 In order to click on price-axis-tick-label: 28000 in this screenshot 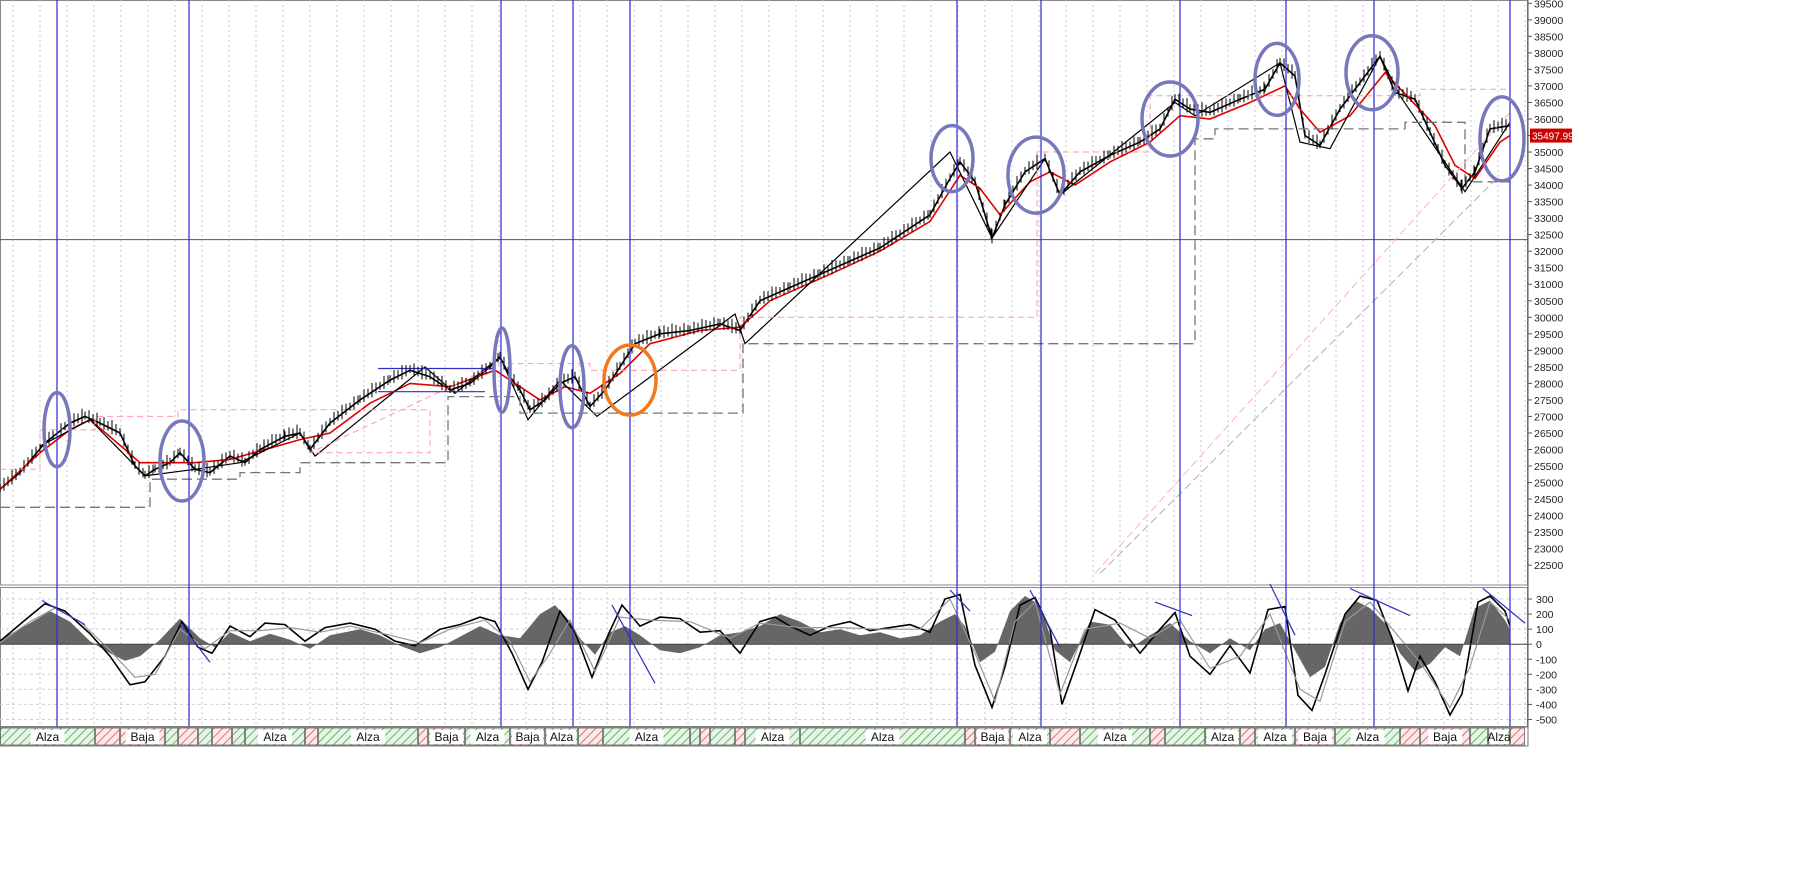, I will do `click(1548, 384)`.